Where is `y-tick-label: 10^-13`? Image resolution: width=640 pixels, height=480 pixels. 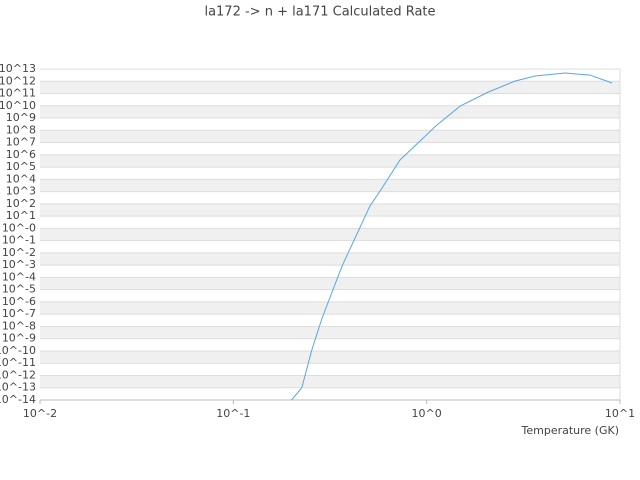
y-tick-label: 10^-13 is located at coordinates (18, 387).